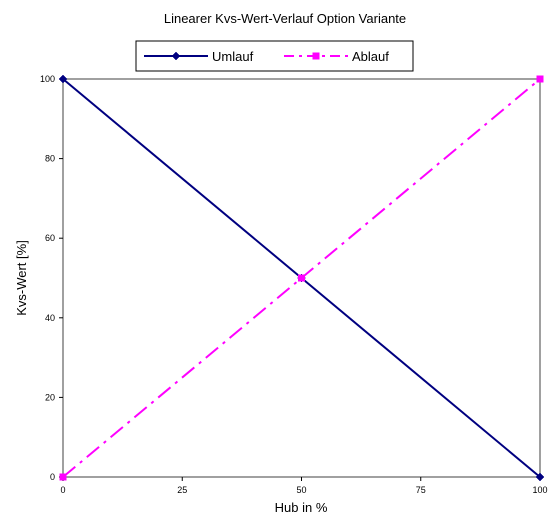 The image size is (551, 521). Describe the element at coordinates (421, 490) in the screenshot. I see `x-tick-label: 75` at that location.